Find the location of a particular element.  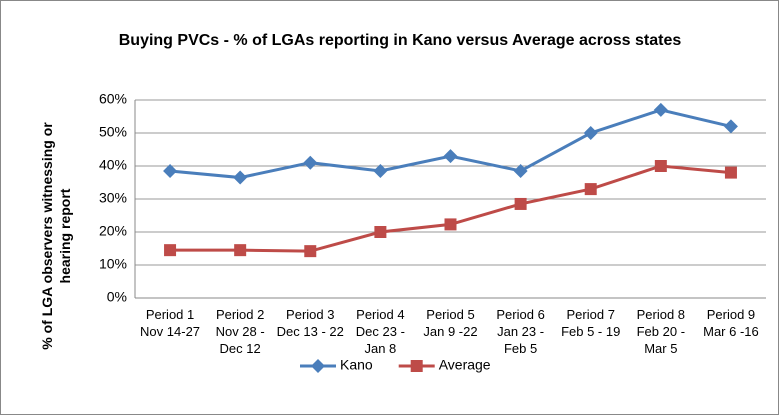

series-line is located at coordinates (450, 144).